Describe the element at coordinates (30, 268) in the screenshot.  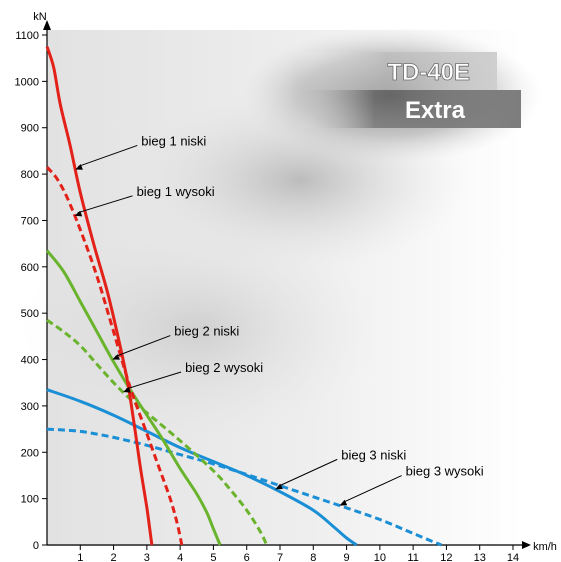
I see `y-tick-label: 600` at that location.